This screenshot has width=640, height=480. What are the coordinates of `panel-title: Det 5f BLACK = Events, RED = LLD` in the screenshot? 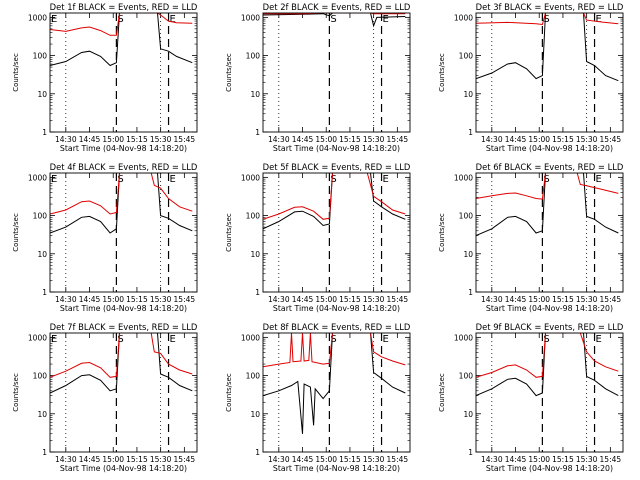 It's located at (337, 167).